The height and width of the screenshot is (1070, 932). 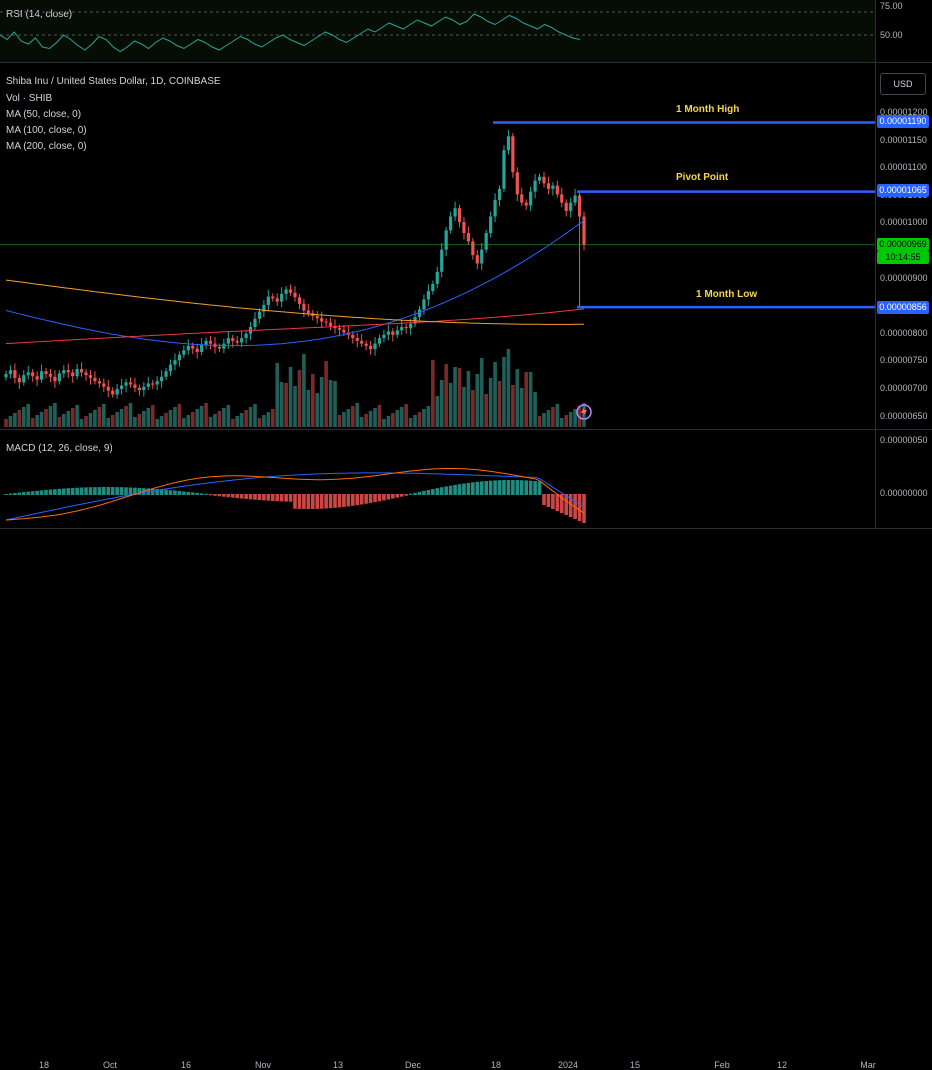 I want to click on x-tick: Oct, so click(x=110, y=1065).